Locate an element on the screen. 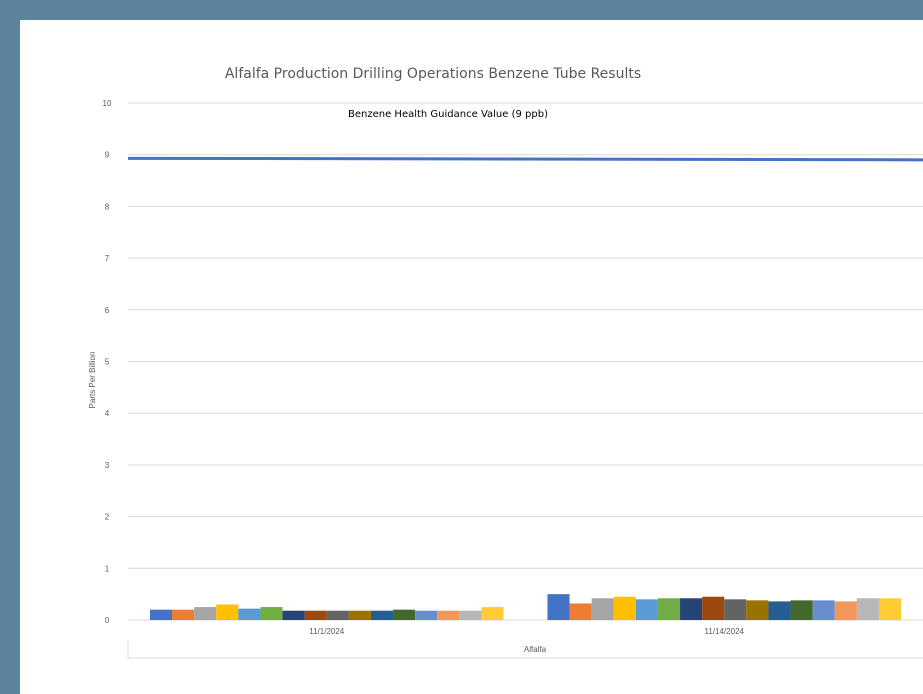 This screenshot has height=694, width=923. y-tick-label: 7 is located at coordinates (107, 258).